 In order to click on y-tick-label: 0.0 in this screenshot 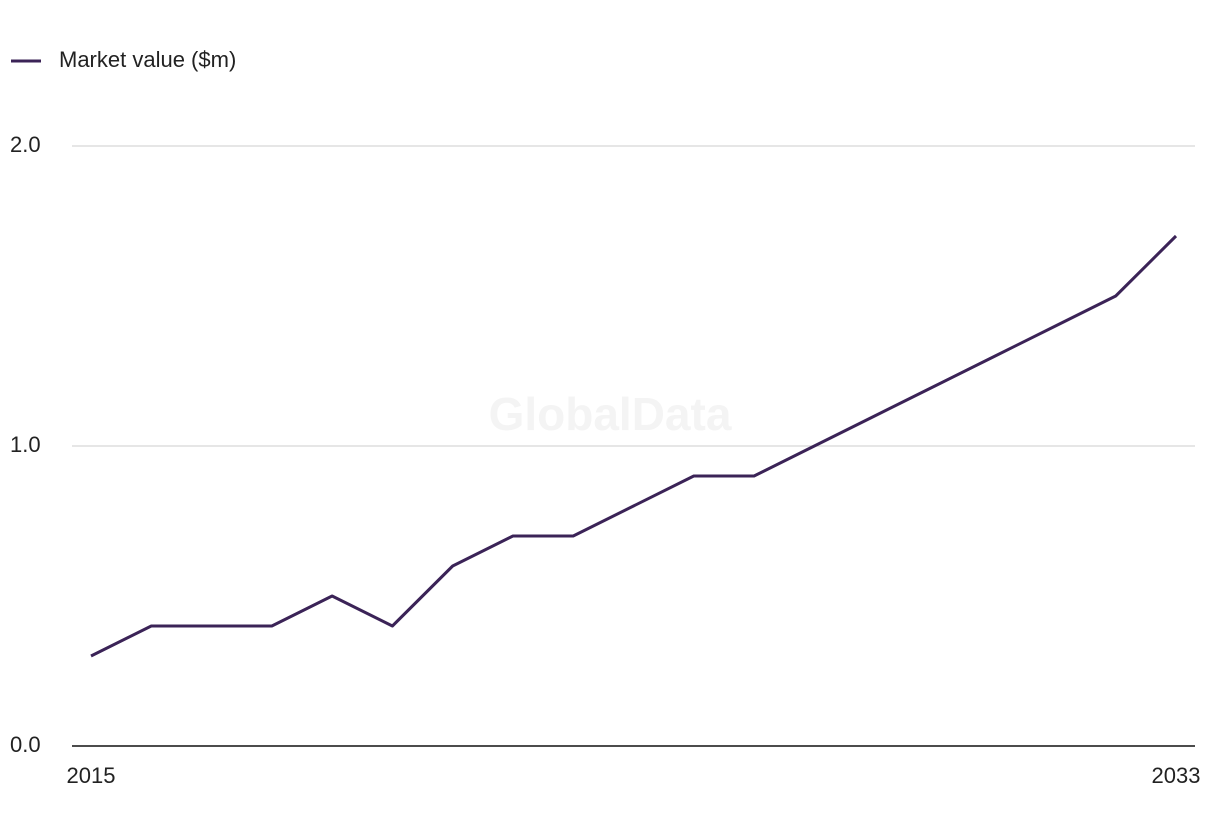, I will do `click(25, 744)`.